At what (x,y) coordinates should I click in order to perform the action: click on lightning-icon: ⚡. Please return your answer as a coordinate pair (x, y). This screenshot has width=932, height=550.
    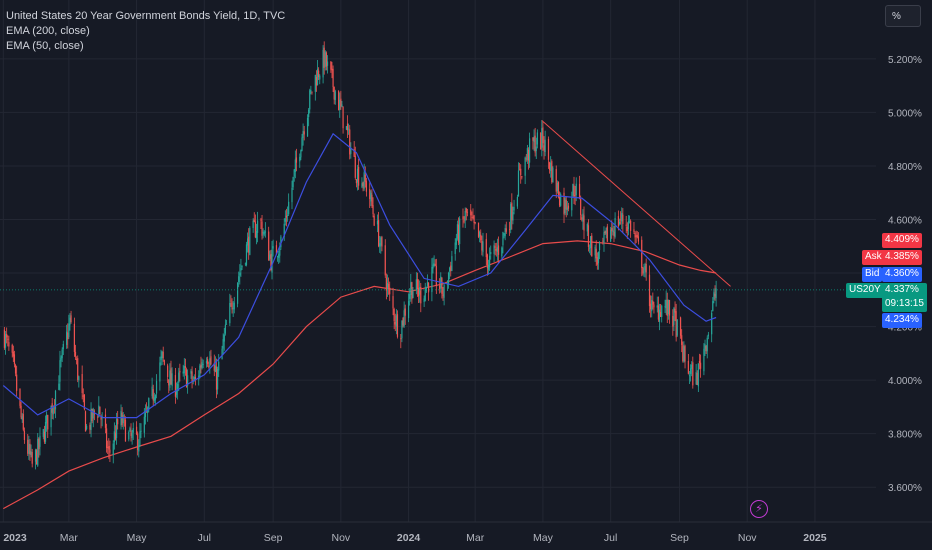
    Looking at the image, I should click on (759, 509).